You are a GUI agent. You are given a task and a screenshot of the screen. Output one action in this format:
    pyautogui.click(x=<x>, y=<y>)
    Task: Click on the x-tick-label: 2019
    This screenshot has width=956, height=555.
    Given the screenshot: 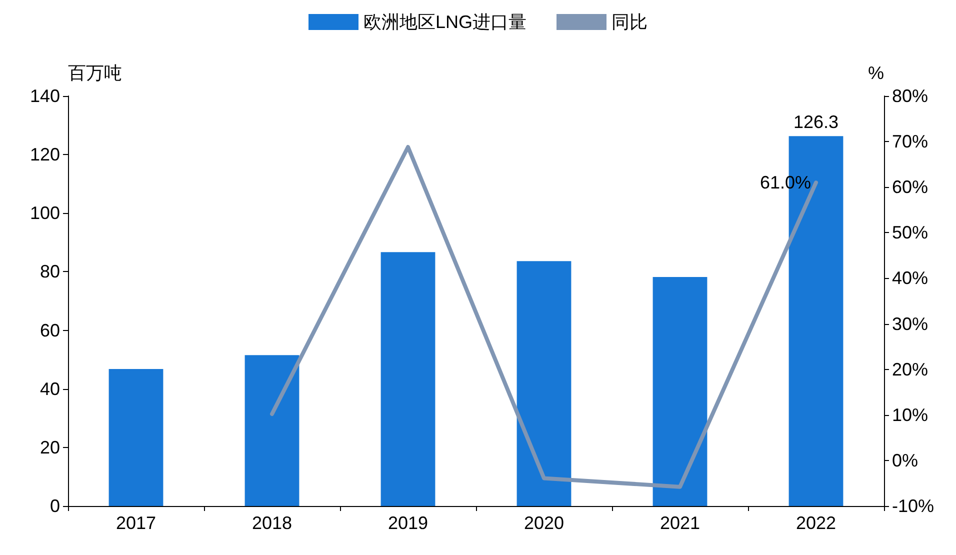 What is the action you would take?
    pyautogui.click(x=408, y=523)
    